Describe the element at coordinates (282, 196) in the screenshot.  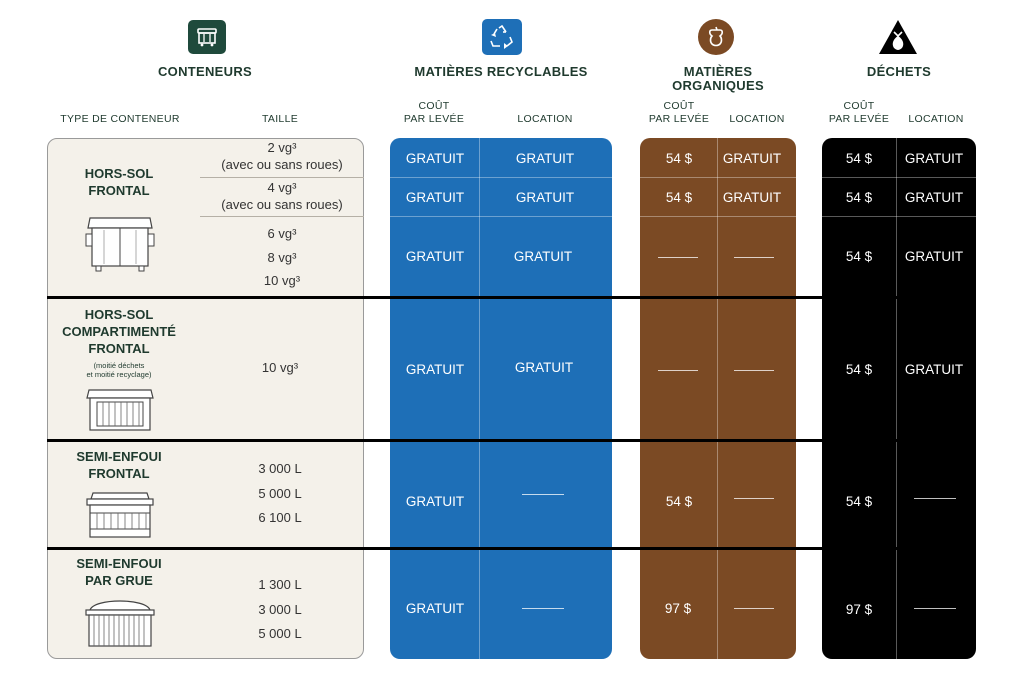
I see `size-cell: 4 vg³ (avec ou sans roues)` at that location.